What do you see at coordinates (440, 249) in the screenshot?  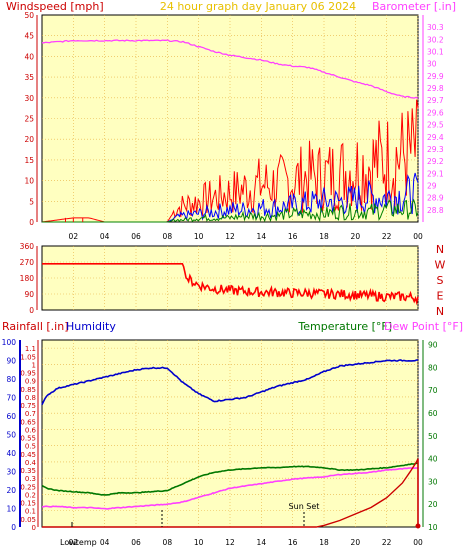 I see `compass-letter: N` at bounding box center [440, 249].